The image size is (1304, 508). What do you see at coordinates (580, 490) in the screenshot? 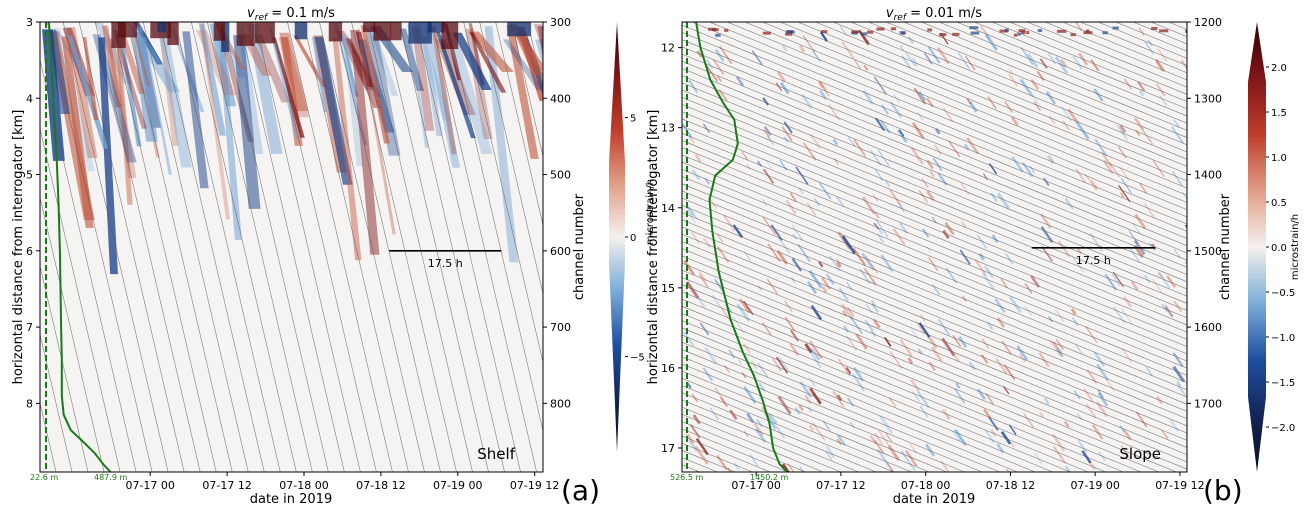
I see `panel-a-label: (a)` at bounding box center [580, 490].